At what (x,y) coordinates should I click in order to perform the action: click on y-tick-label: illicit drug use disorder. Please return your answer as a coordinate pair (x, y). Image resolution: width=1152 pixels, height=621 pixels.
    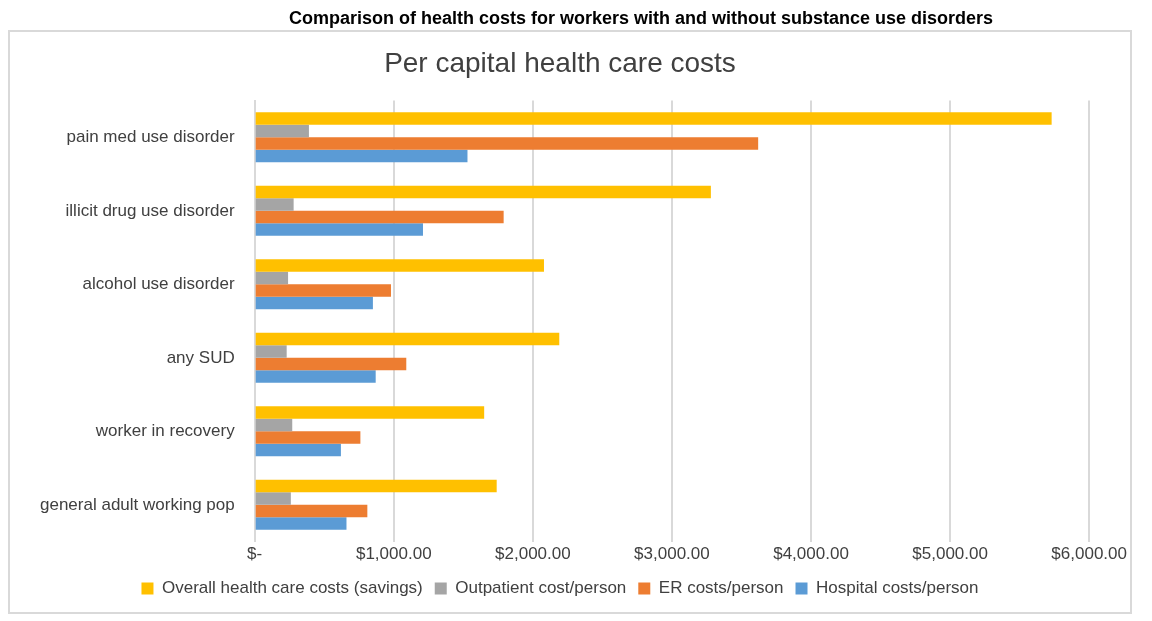
    Looking at the image, I should click on (150, 210).